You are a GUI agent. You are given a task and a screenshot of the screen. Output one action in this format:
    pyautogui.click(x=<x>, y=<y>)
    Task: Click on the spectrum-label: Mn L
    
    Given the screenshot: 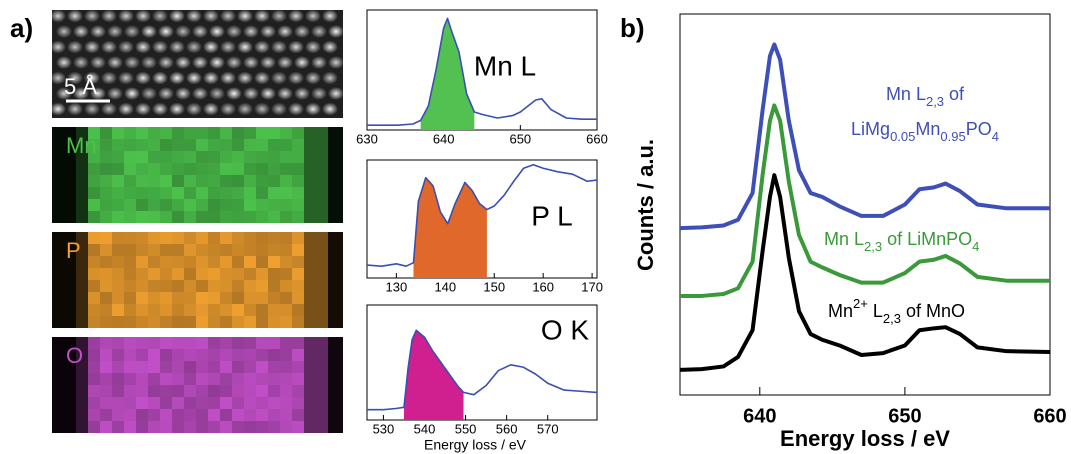 What is the action you would take?
    pyautogui.click(x=505, y=65)
    